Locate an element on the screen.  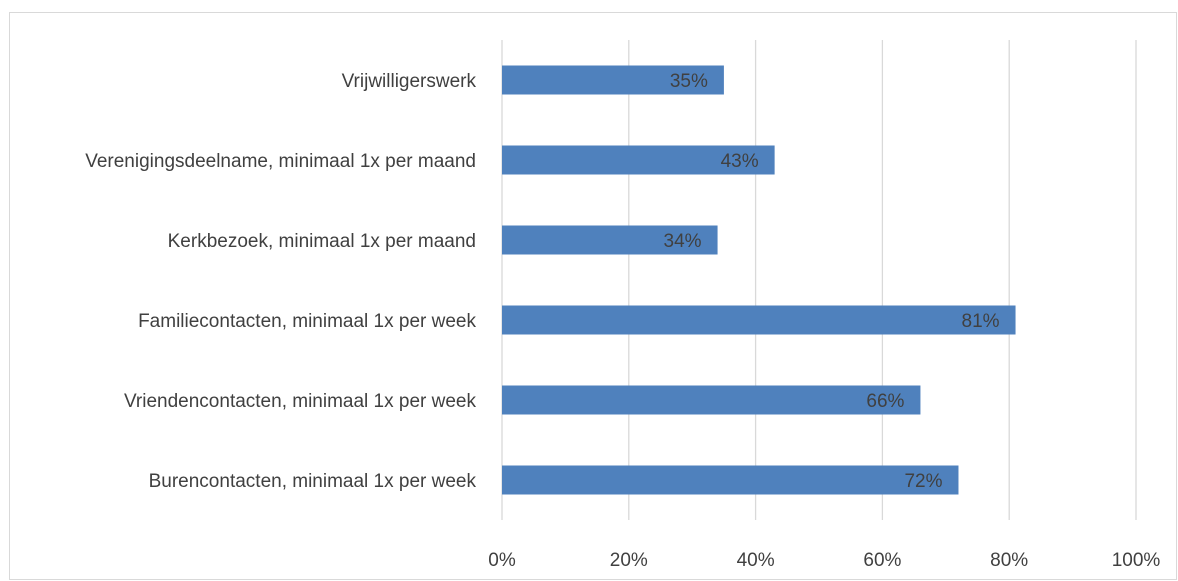
category-label: Familiecontacten, minimaal 1x per week is located at coordinates (307, 321).